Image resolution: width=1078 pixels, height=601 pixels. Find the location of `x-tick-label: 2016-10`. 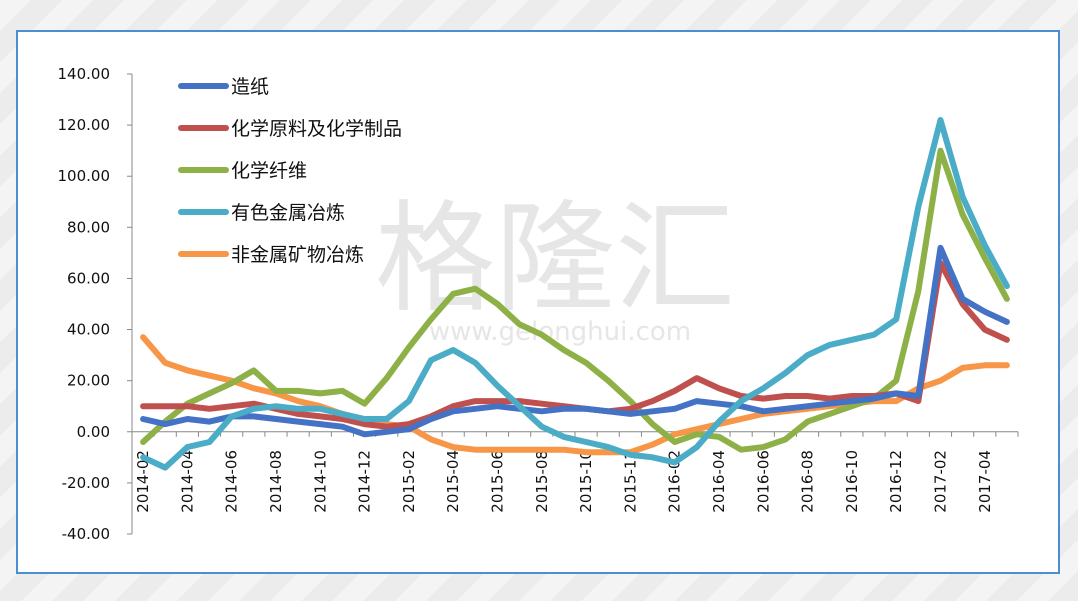

x-tick-label: 2016-10 is located at coordinates (852, 481).